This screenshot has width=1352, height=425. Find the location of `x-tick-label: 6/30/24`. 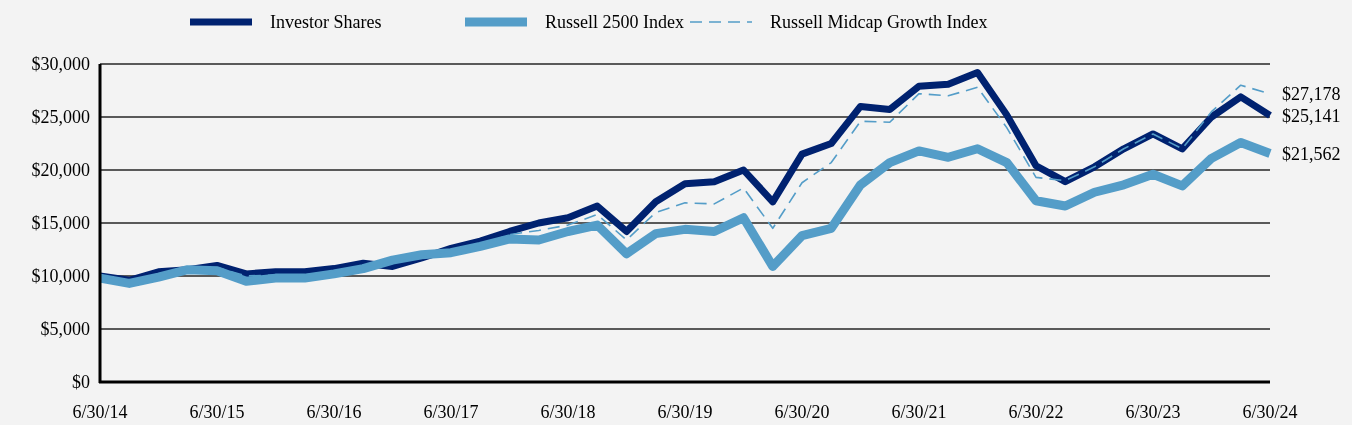

x-tick-label: 6/30/24 is located at coordinates (1270, 412).